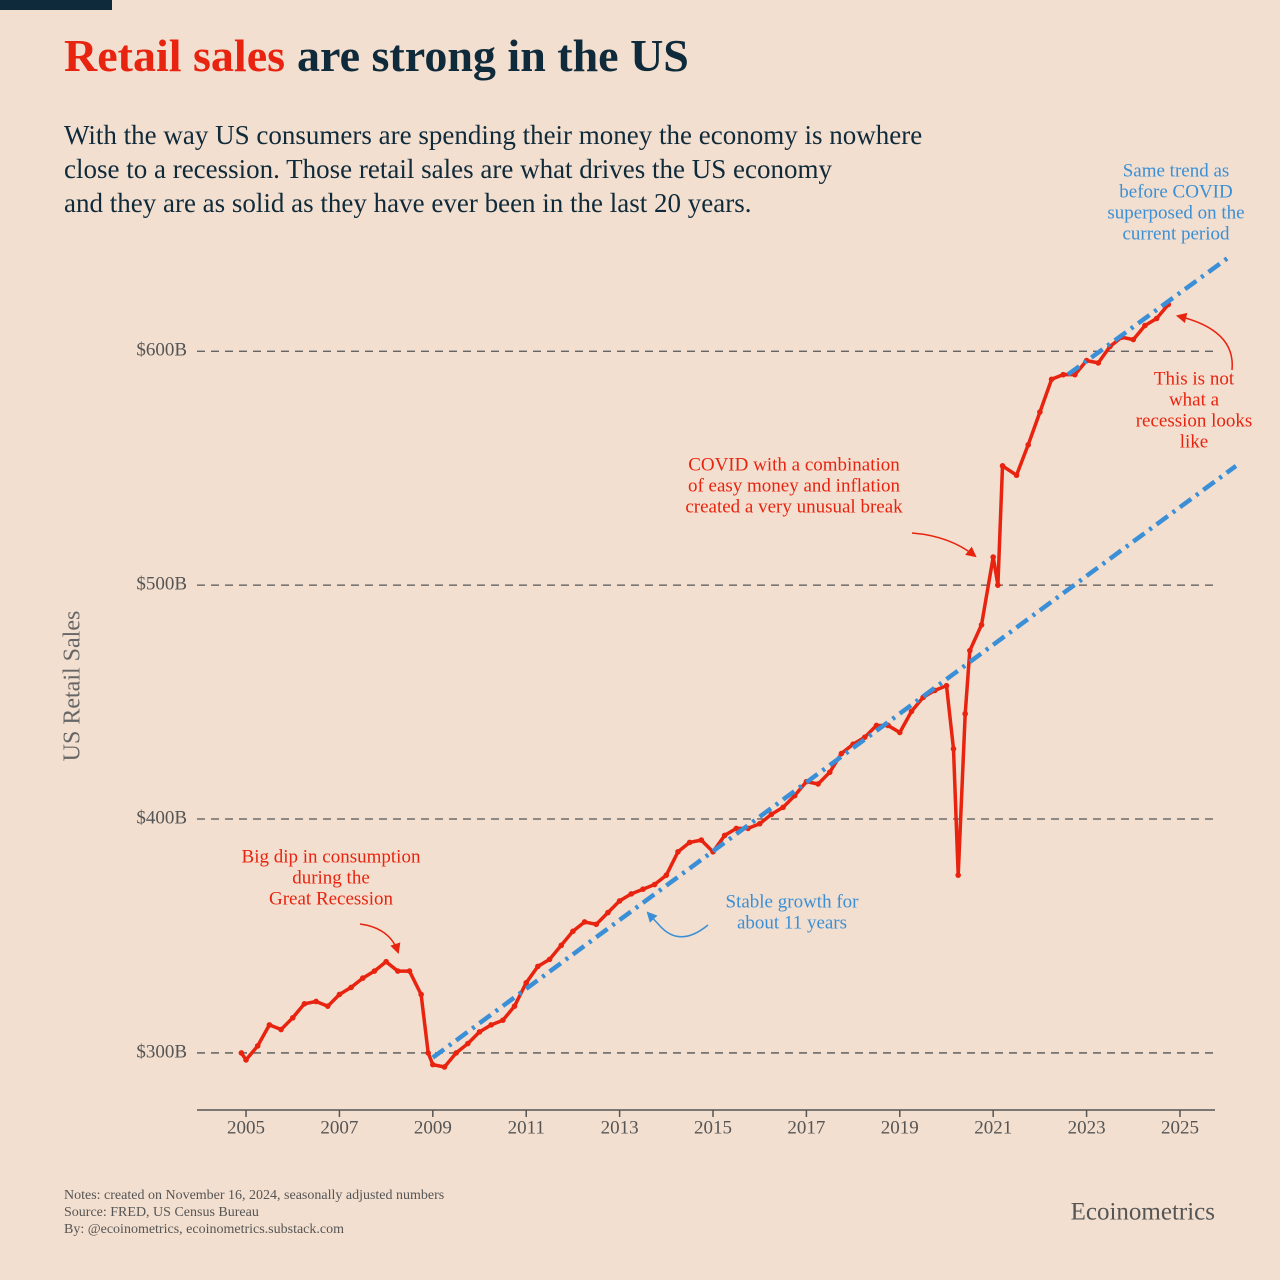 The width and height of the screenshot is (1280, 1280). Describe the element at coordinates (1194, 399) in the screenshot. I see `annotation: what a` at that location.